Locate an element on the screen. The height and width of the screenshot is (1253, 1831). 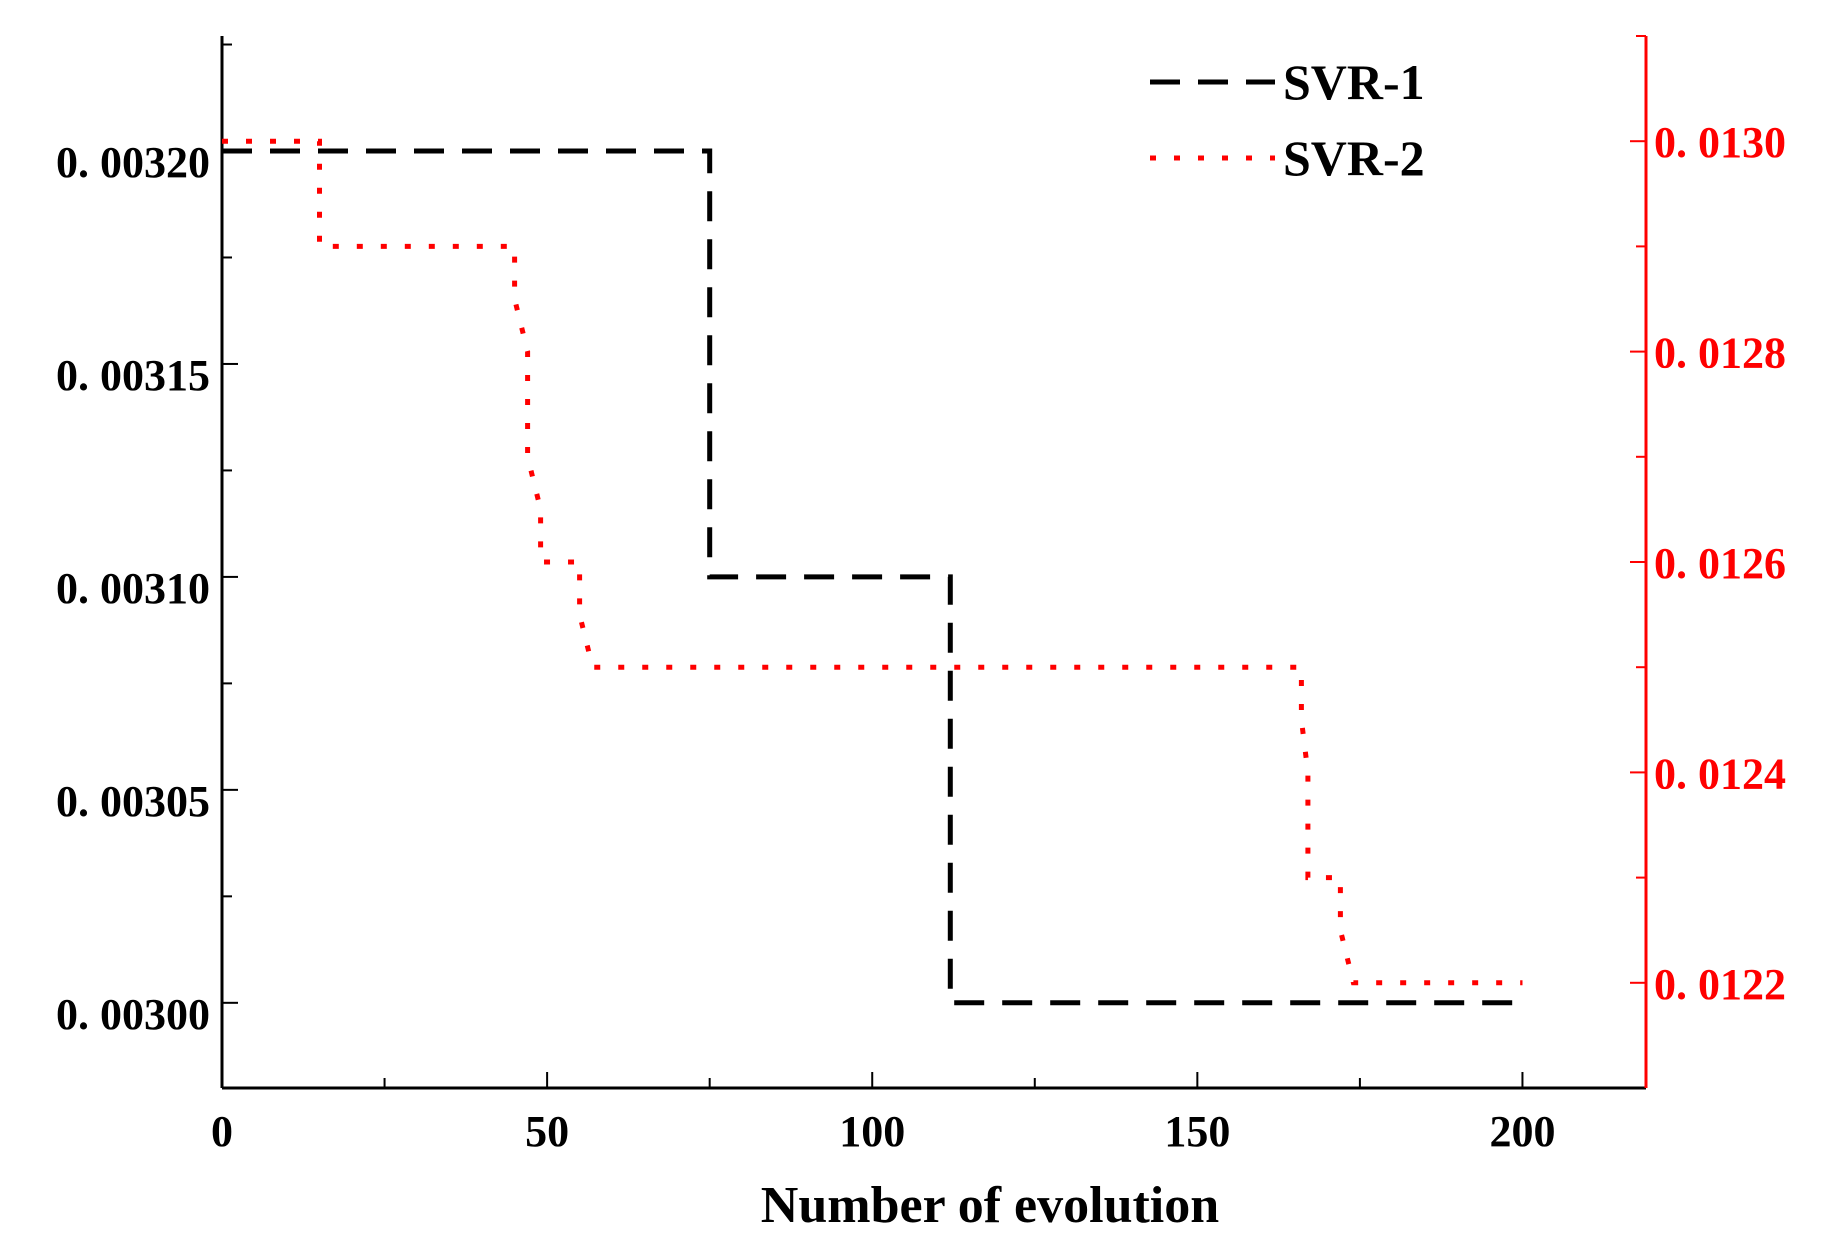
y-right-tick-label: 0. 0124 is located at coordinates (1720, 773).